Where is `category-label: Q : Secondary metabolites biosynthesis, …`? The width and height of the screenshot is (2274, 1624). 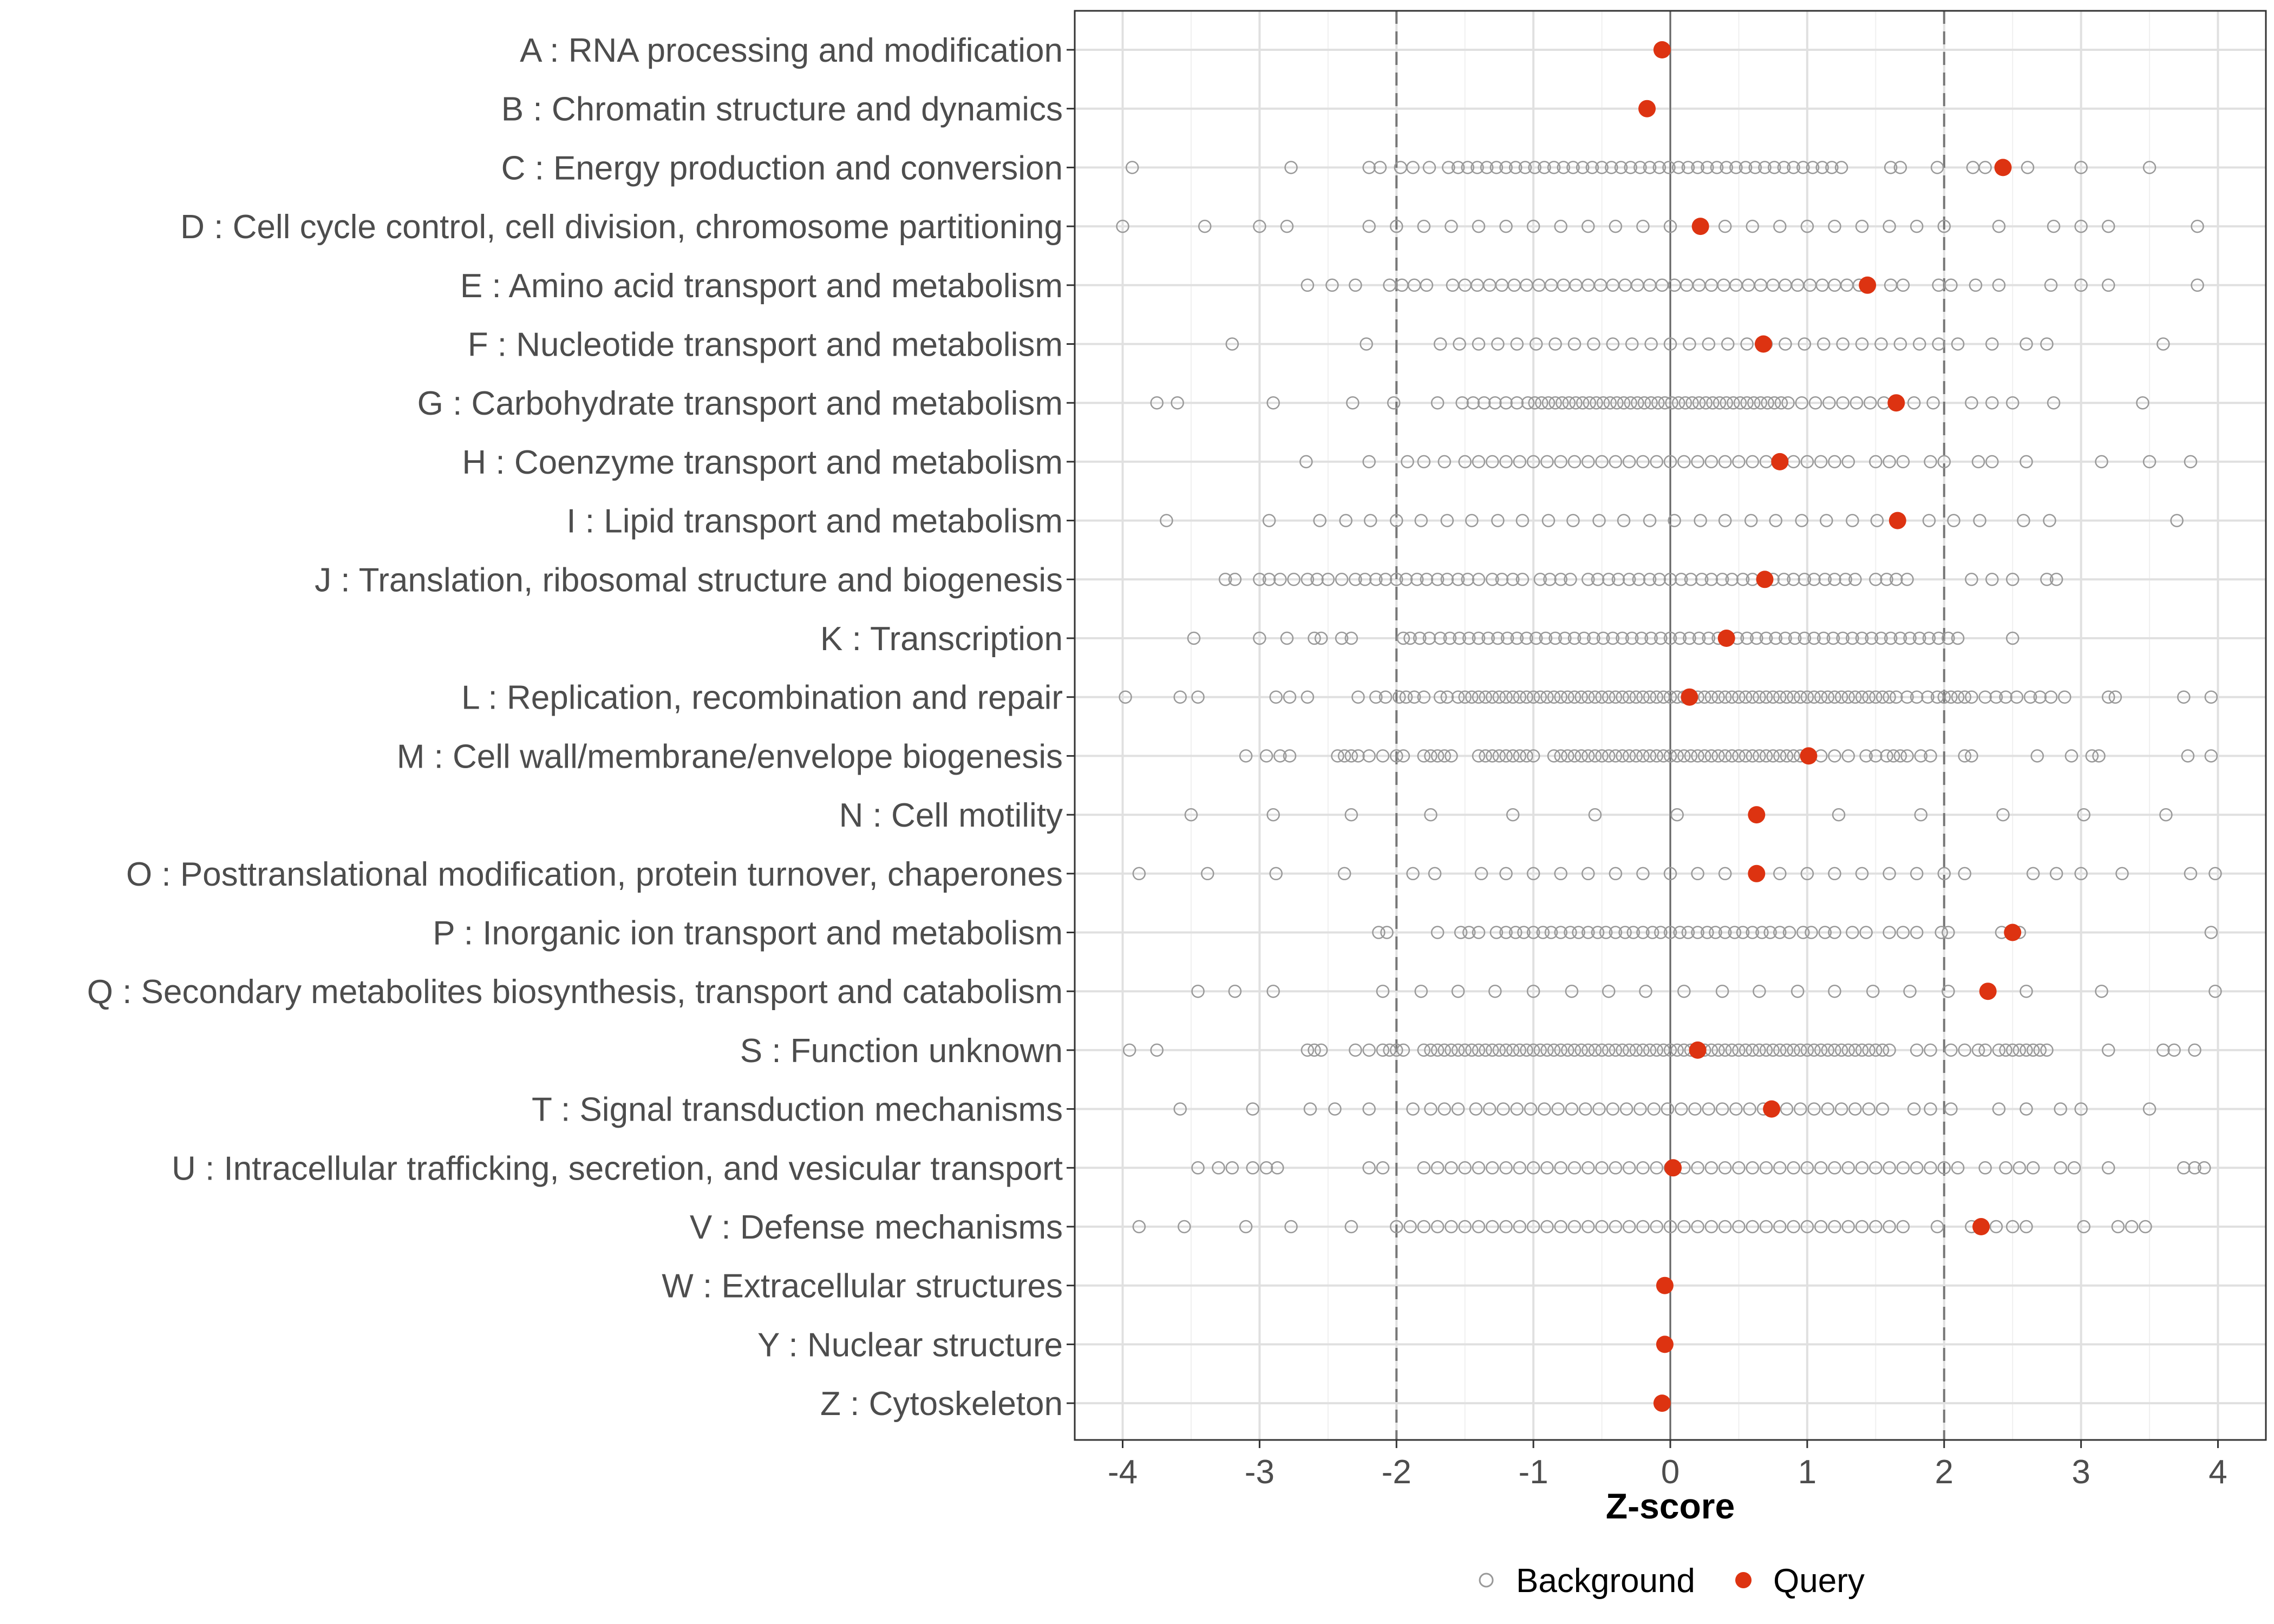
category-label: Q : Secondary metabolites biosynthesis, … is located at coordinates (575, 992).